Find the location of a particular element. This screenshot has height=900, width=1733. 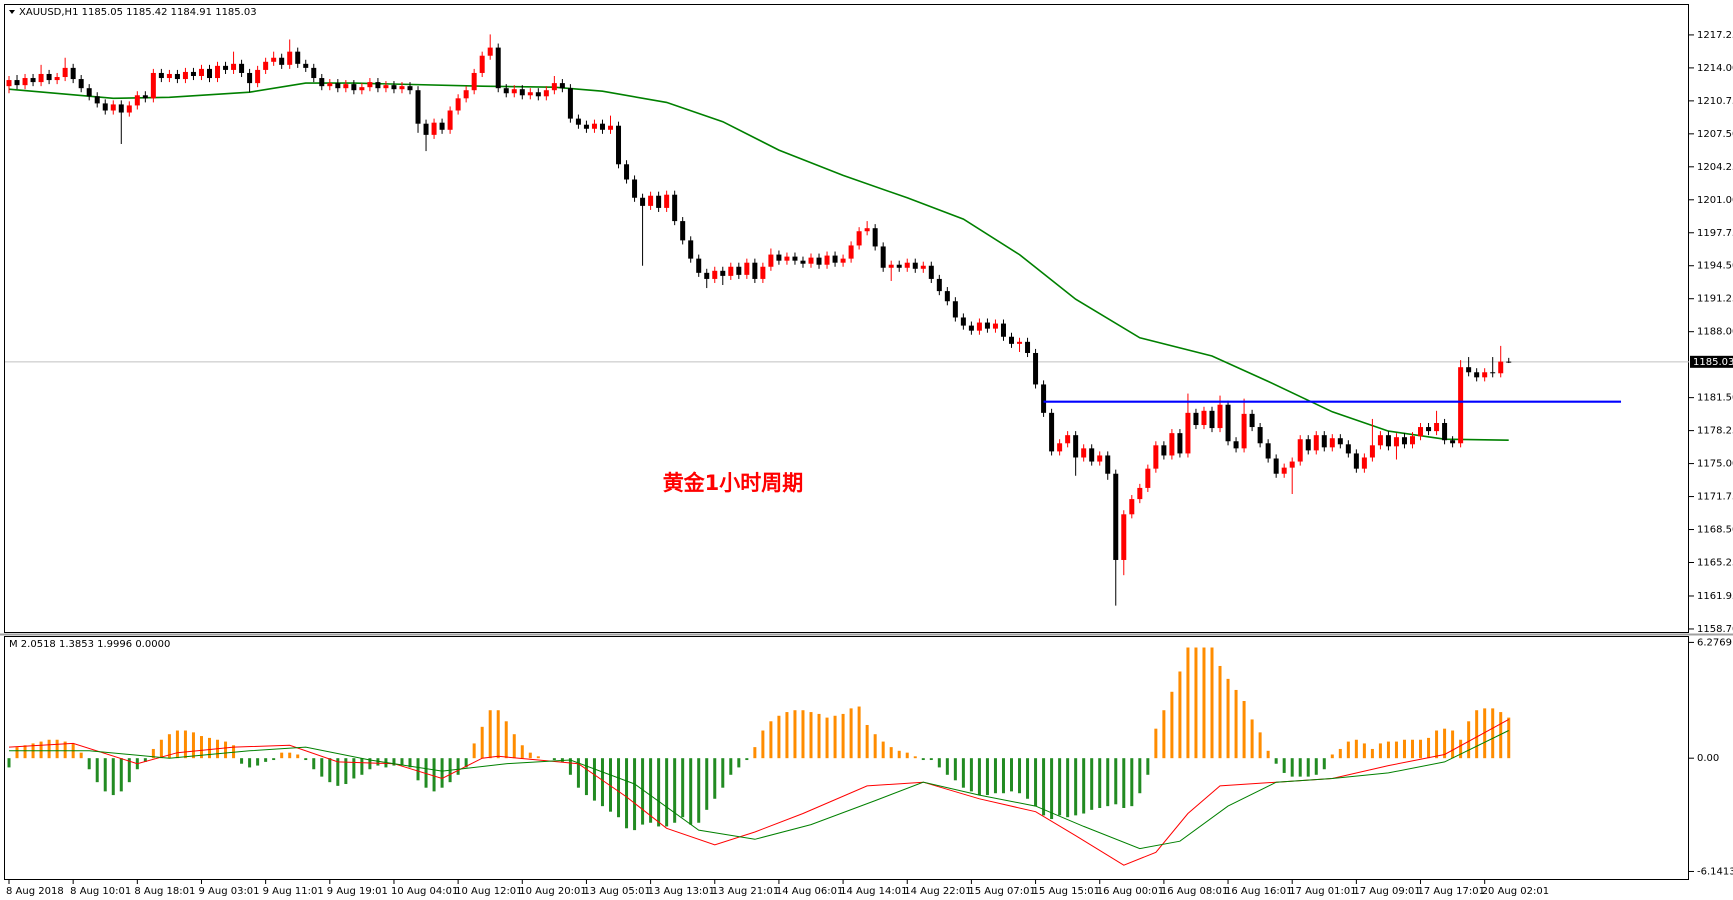

x-tick-label: 14 Aug 22:01 is located at coordinates (937, 891).